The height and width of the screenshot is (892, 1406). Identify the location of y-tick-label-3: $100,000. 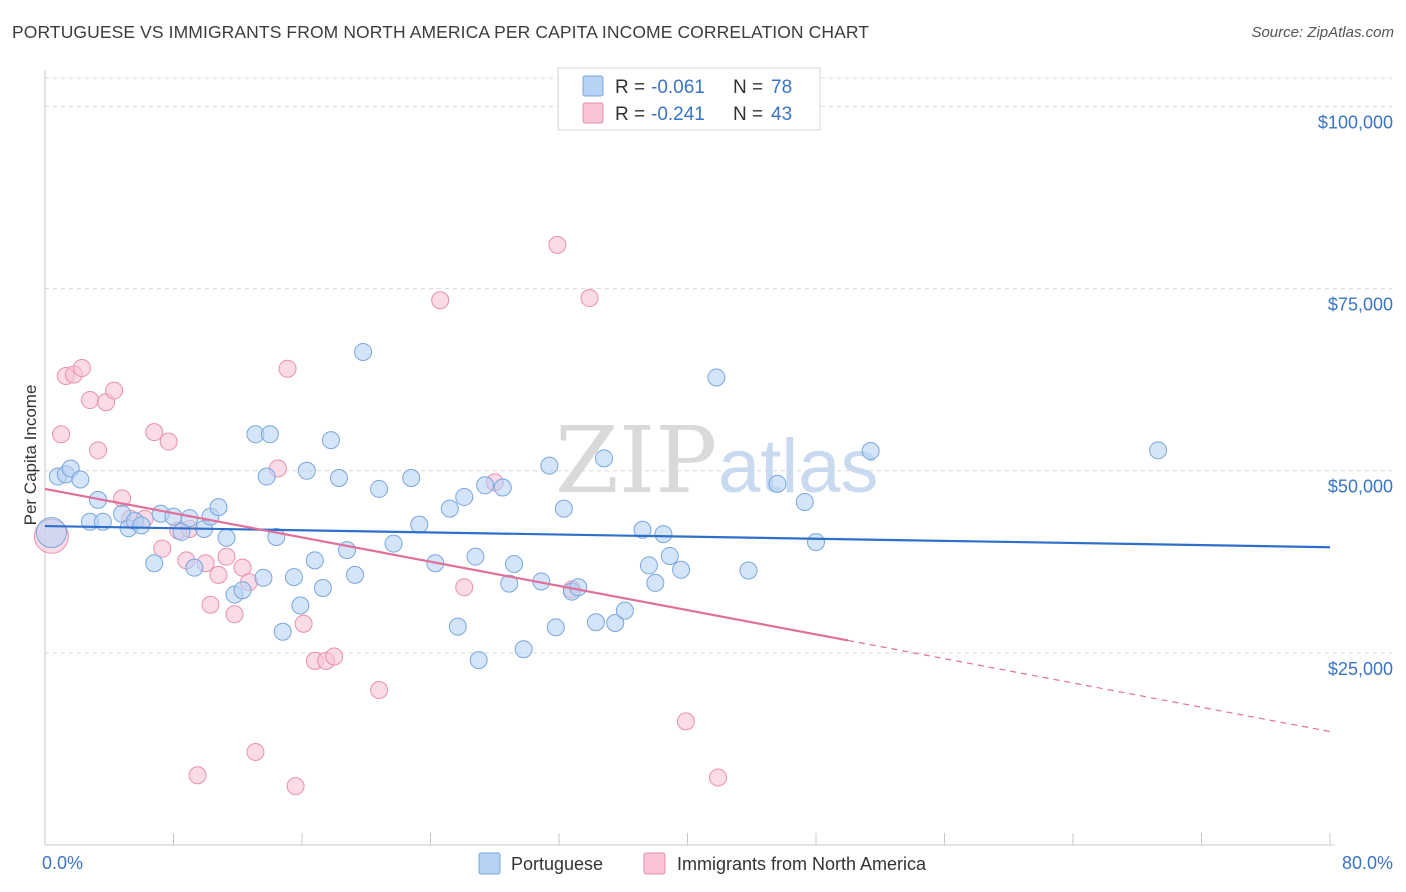
(1355, 122).